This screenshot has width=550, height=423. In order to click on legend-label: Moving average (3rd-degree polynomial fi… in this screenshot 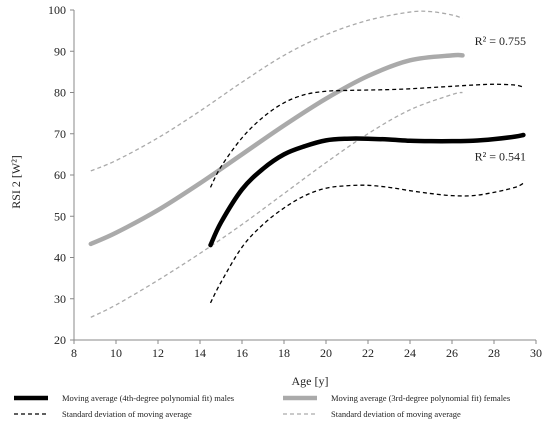, I will do `click(420, 398)`.